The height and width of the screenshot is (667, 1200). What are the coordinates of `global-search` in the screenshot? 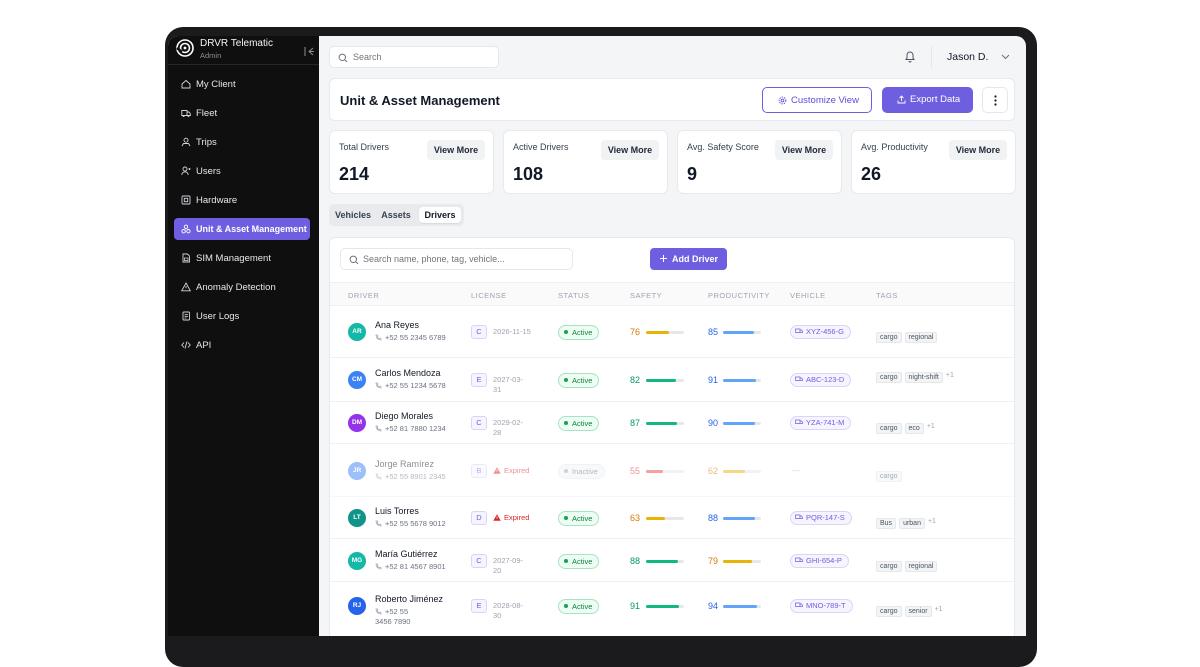 It's located at (414, 57).